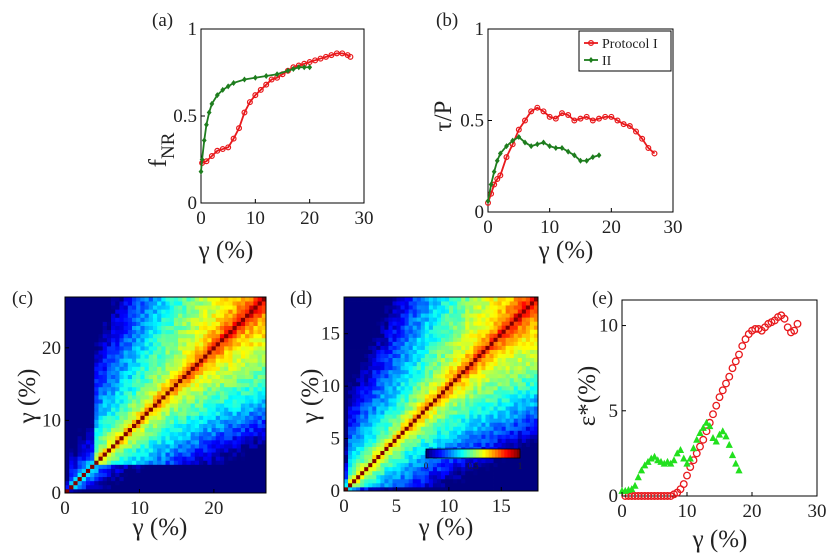 This screenshot has height=560, width=831. I want to click on panel-b-legend, so click(625, 51).